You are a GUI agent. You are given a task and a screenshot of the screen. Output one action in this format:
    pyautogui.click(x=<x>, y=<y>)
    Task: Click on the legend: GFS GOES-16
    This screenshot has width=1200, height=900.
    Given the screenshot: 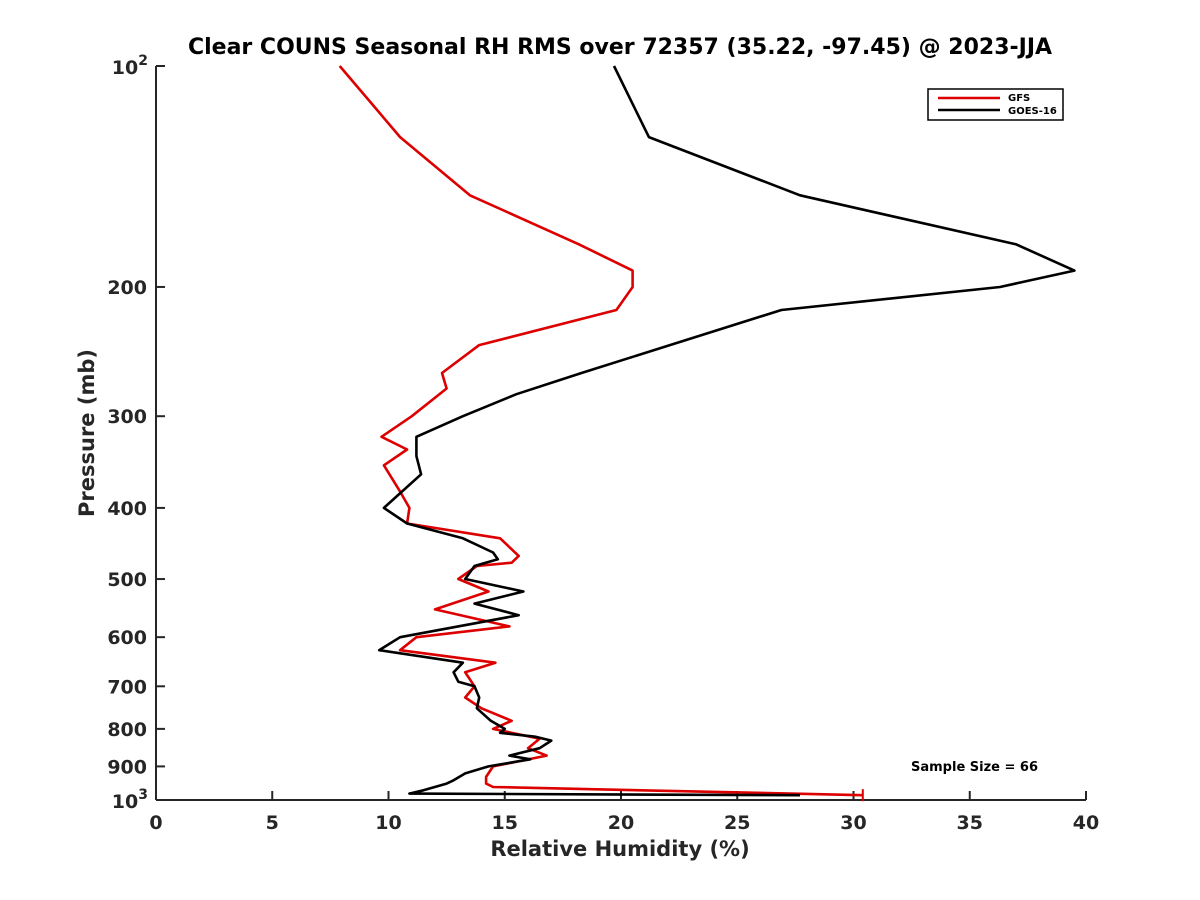 What is the action you would take?
    pyautogui.click(x=995, y=104)
    